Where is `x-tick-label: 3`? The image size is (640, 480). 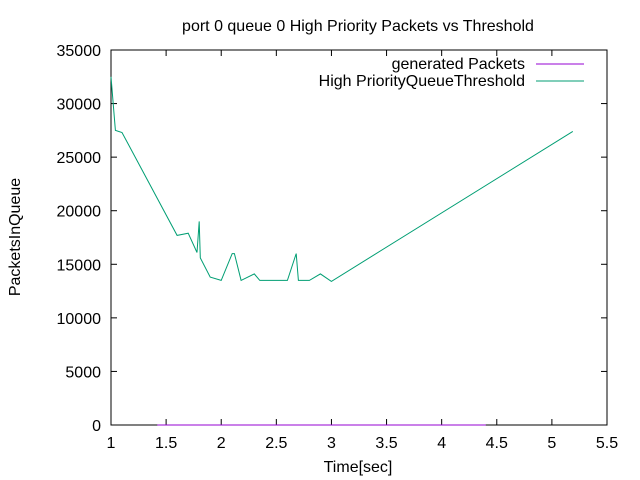
x-tick-label: 3 is located at coordinates (331, 443).